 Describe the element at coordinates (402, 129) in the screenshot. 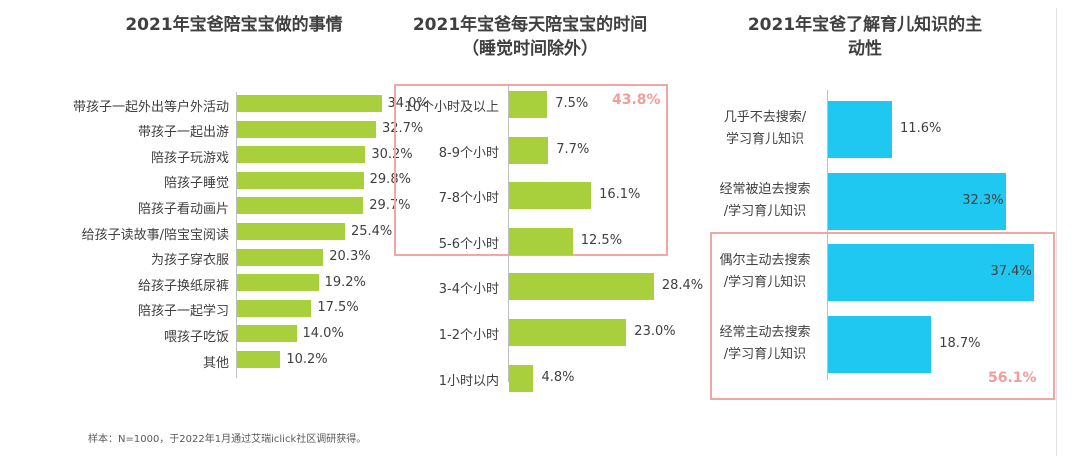

I see `activity-value-label: 32.7%` at that location.